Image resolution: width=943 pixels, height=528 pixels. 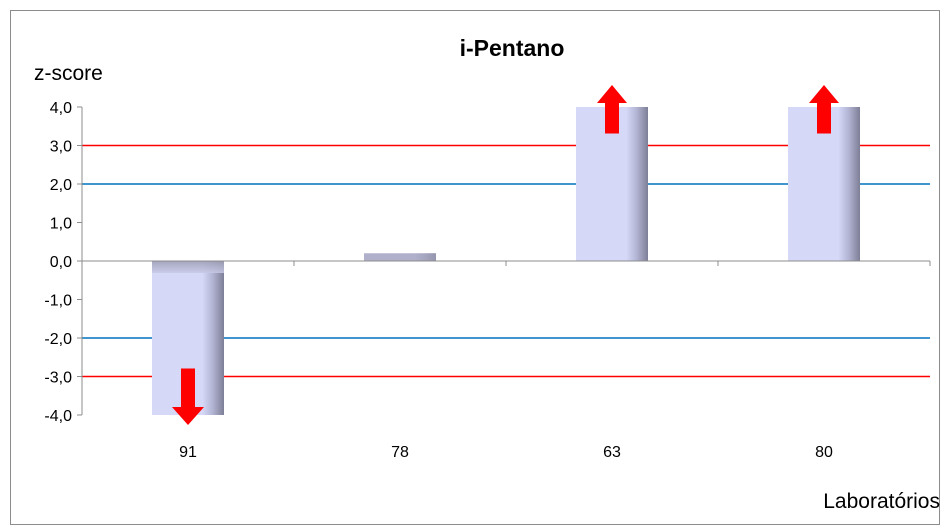 What do you see at coordinates (612, 109) in the screenshot?
I see `arrow-up-63-icon` at bounding box center [612, 109].